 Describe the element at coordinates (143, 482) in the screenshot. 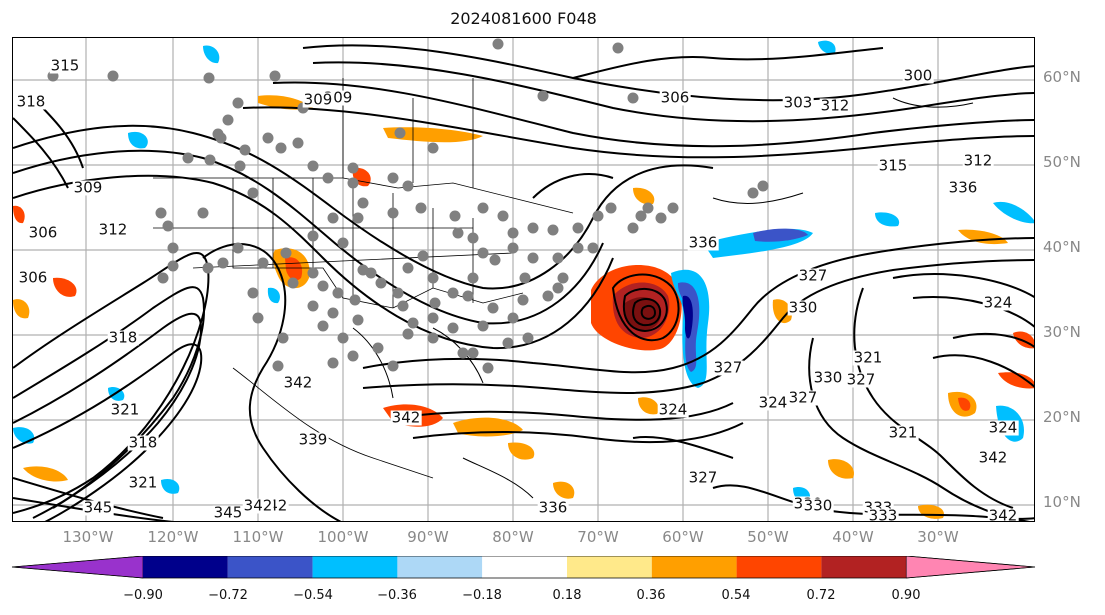

I see `contour-label: 321` at that location.